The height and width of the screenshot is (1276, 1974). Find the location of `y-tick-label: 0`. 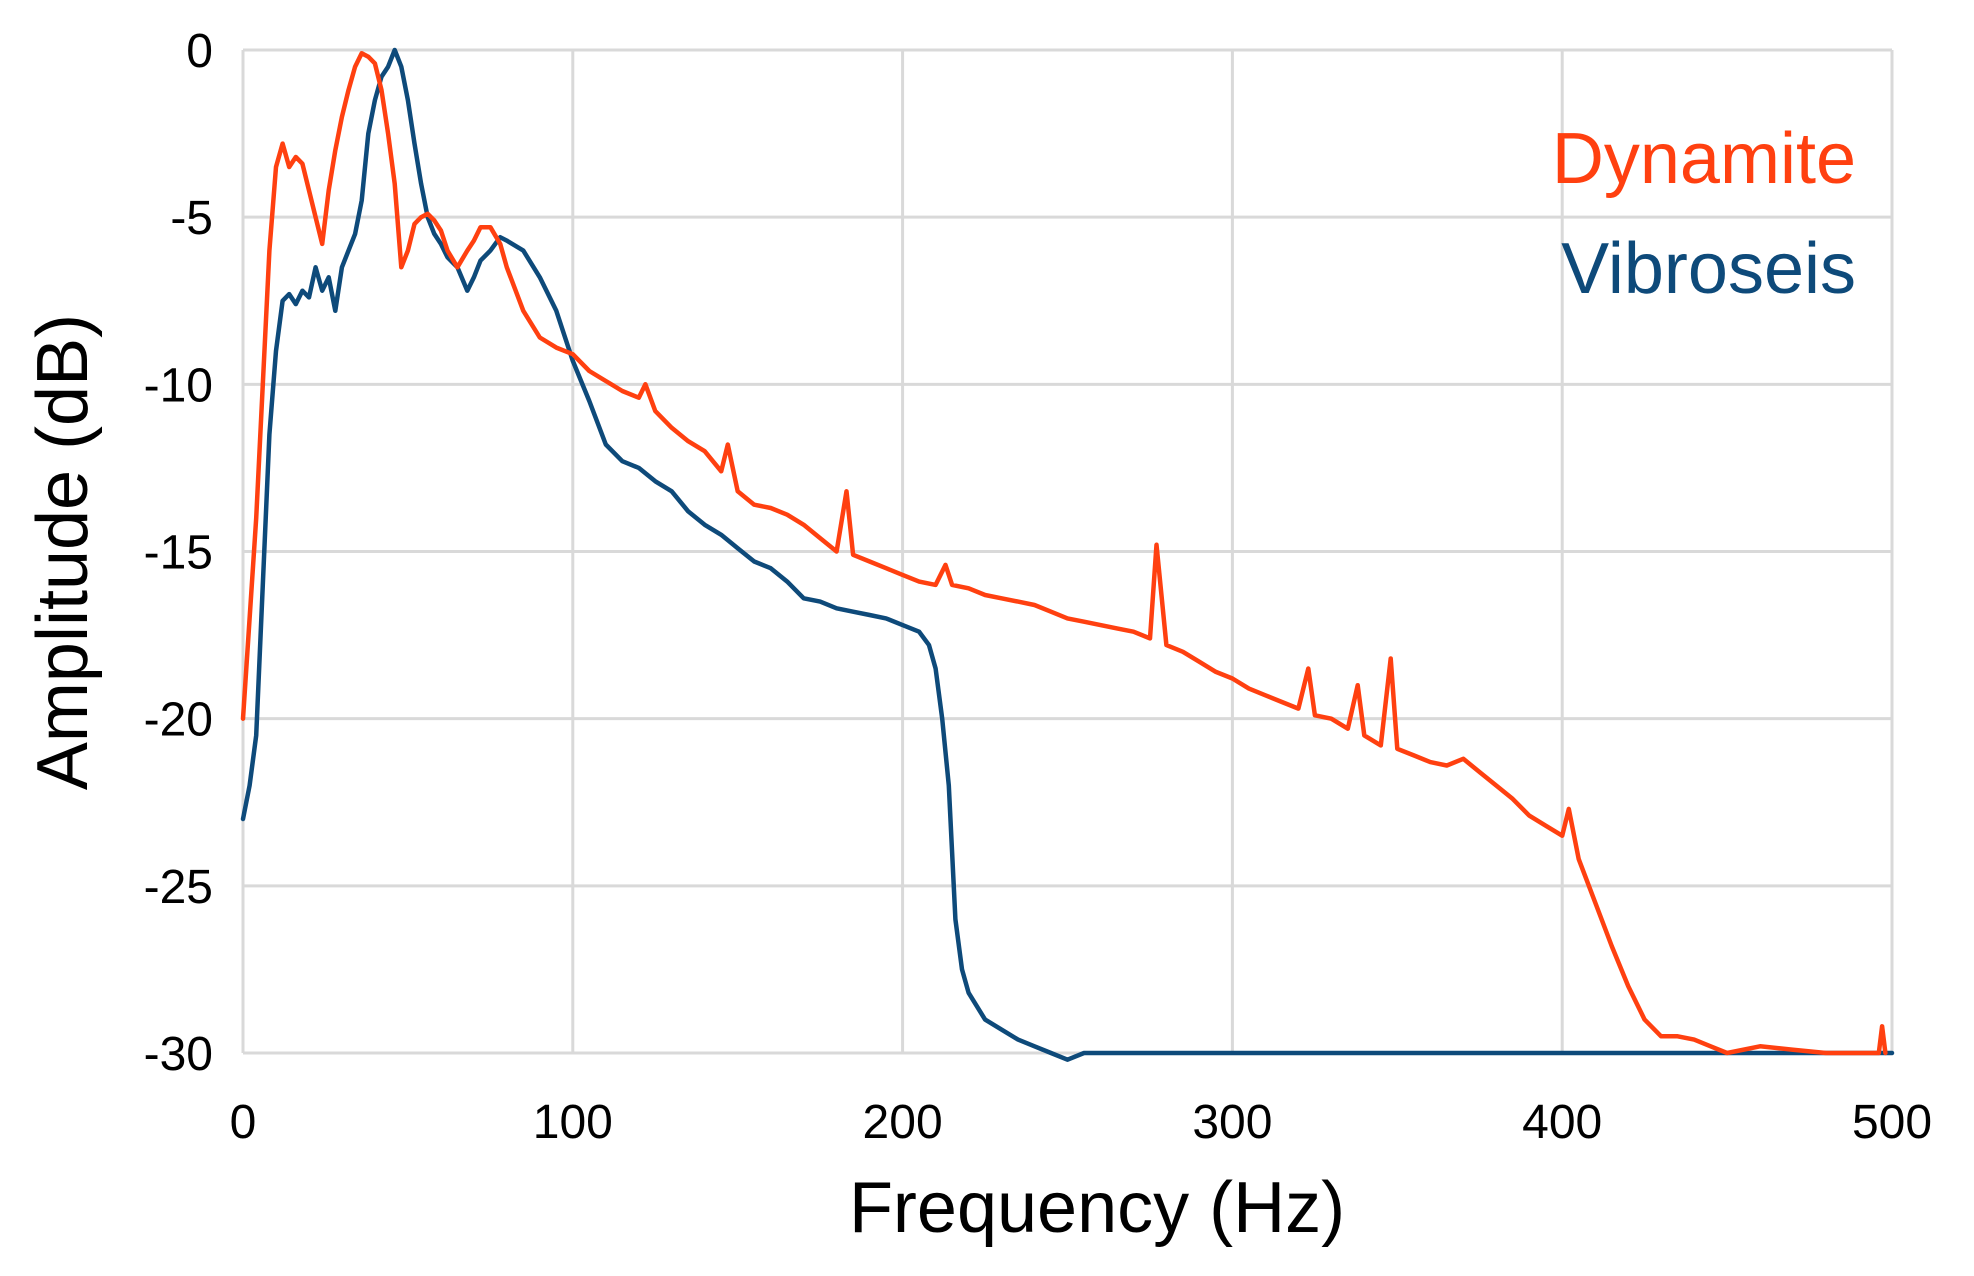

y-tick-label: 0 is located at coordinates (199, 51).